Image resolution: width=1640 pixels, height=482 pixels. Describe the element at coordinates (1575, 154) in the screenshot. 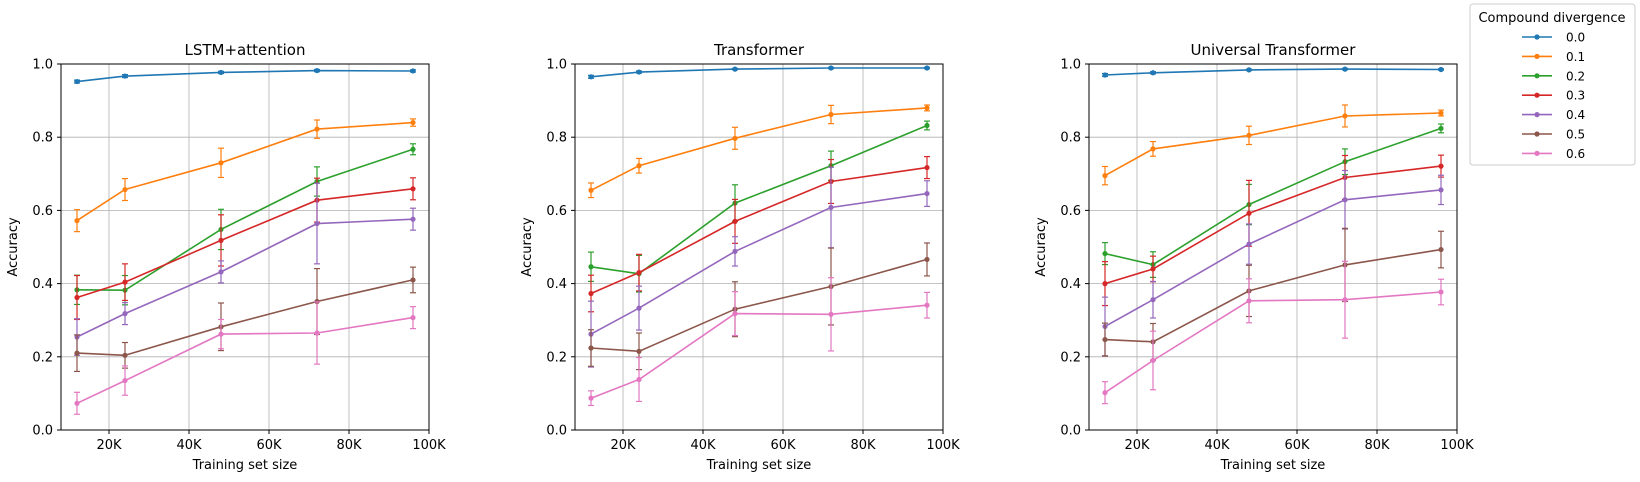

I see `legend-label: 0.6` at that location.